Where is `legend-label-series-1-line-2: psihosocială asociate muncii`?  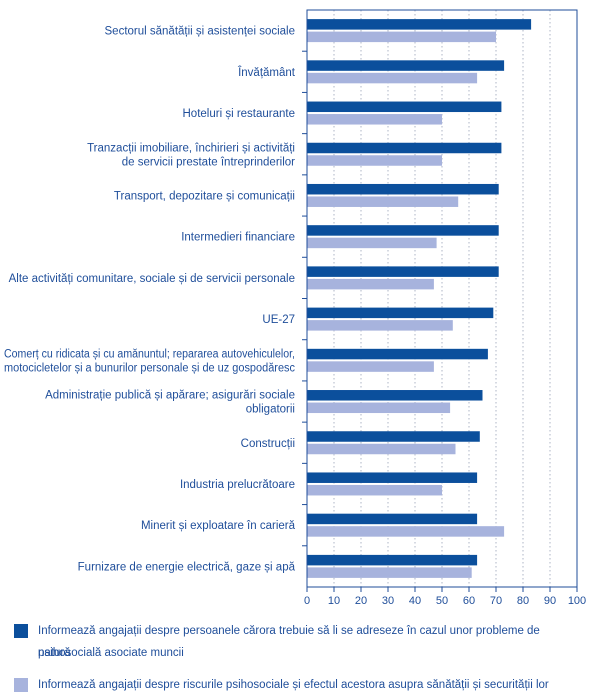
legend-label-series-1-line-2: psihosocială asociate muncii is located at coordinates (111, 653).